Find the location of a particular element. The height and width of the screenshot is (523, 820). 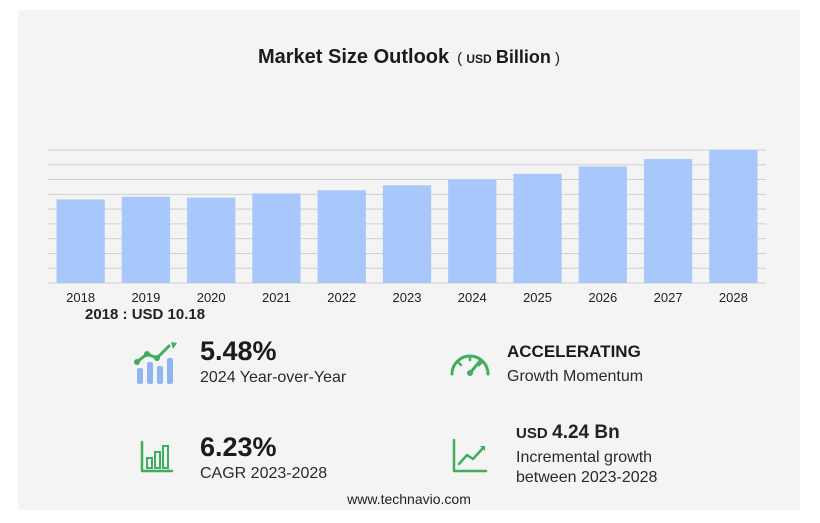

incremental-amount: USD 4.24 Bn is located at coordinates (586, 433).